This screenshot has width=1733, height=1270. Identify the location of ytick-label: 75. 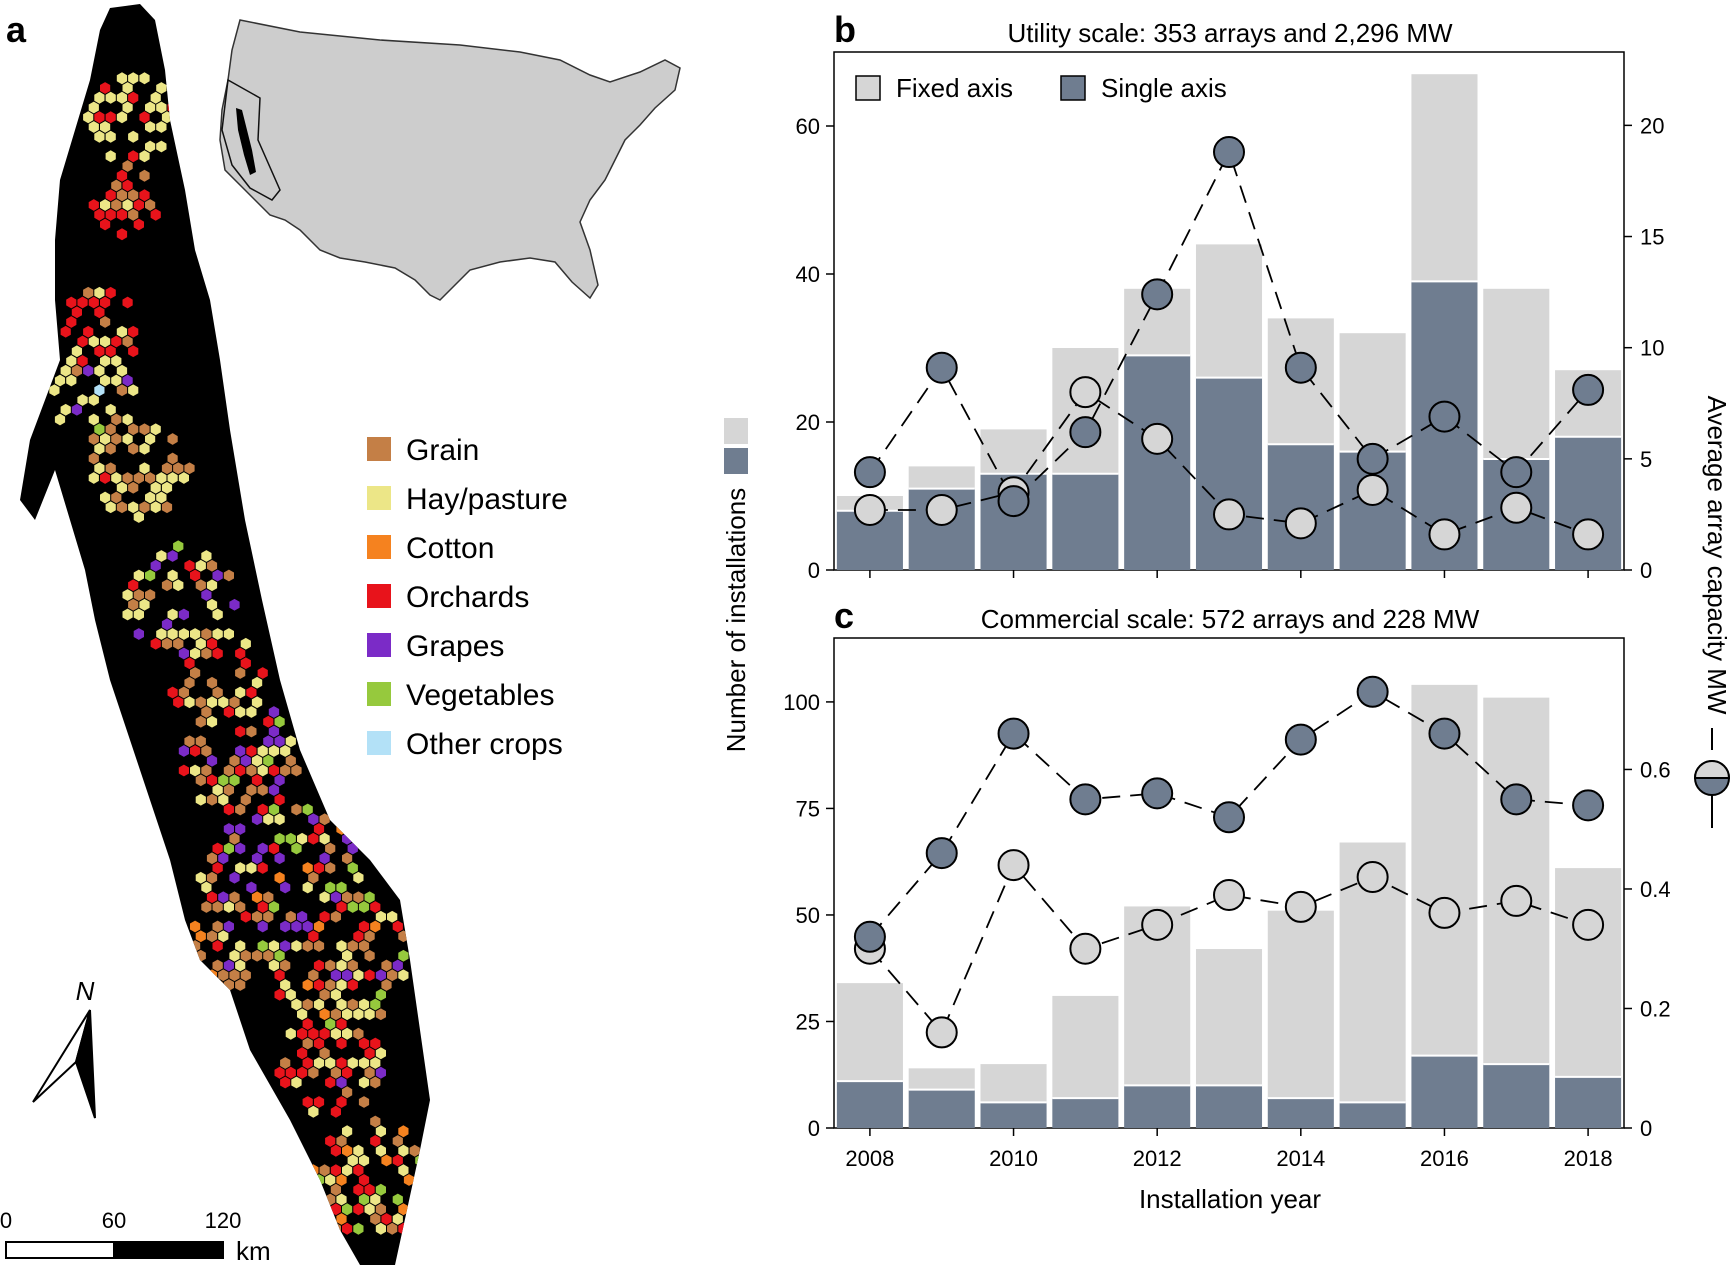
(808, 808).